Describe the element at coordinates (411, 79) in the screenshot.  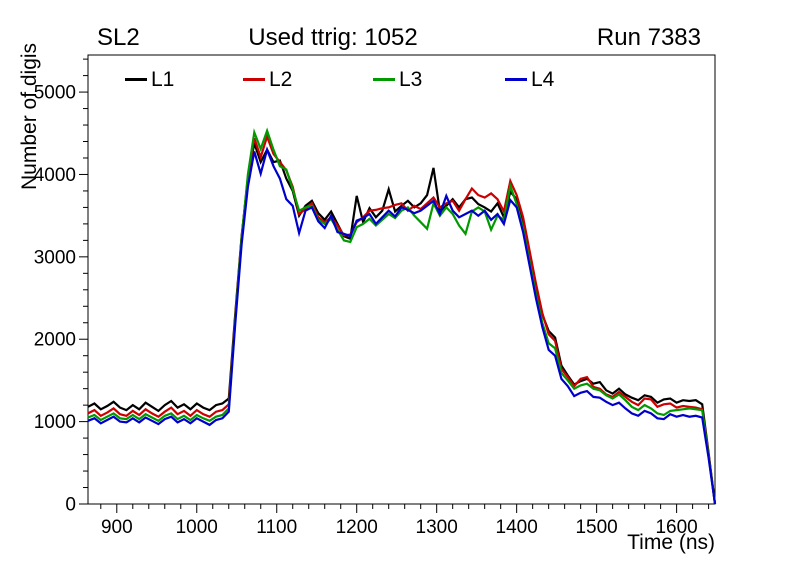
I see `legend-label-l3: L3` at that location.